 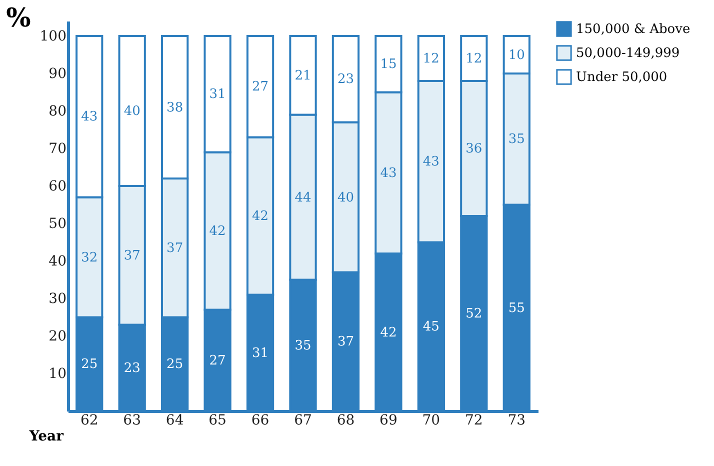 What do you see at coordinates (622, 77) in the screenshot?
I see `legend-label: Under 50,000` at bounding box center [622, 77].